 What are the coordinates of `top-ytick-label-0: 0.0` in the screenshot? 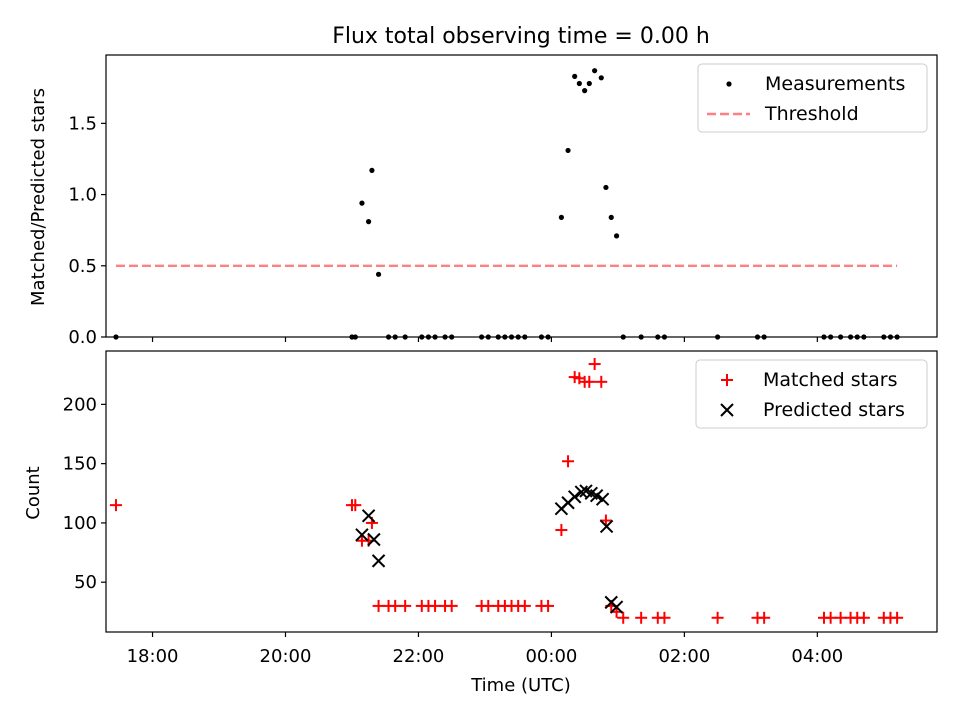 It's located at (82, 337).